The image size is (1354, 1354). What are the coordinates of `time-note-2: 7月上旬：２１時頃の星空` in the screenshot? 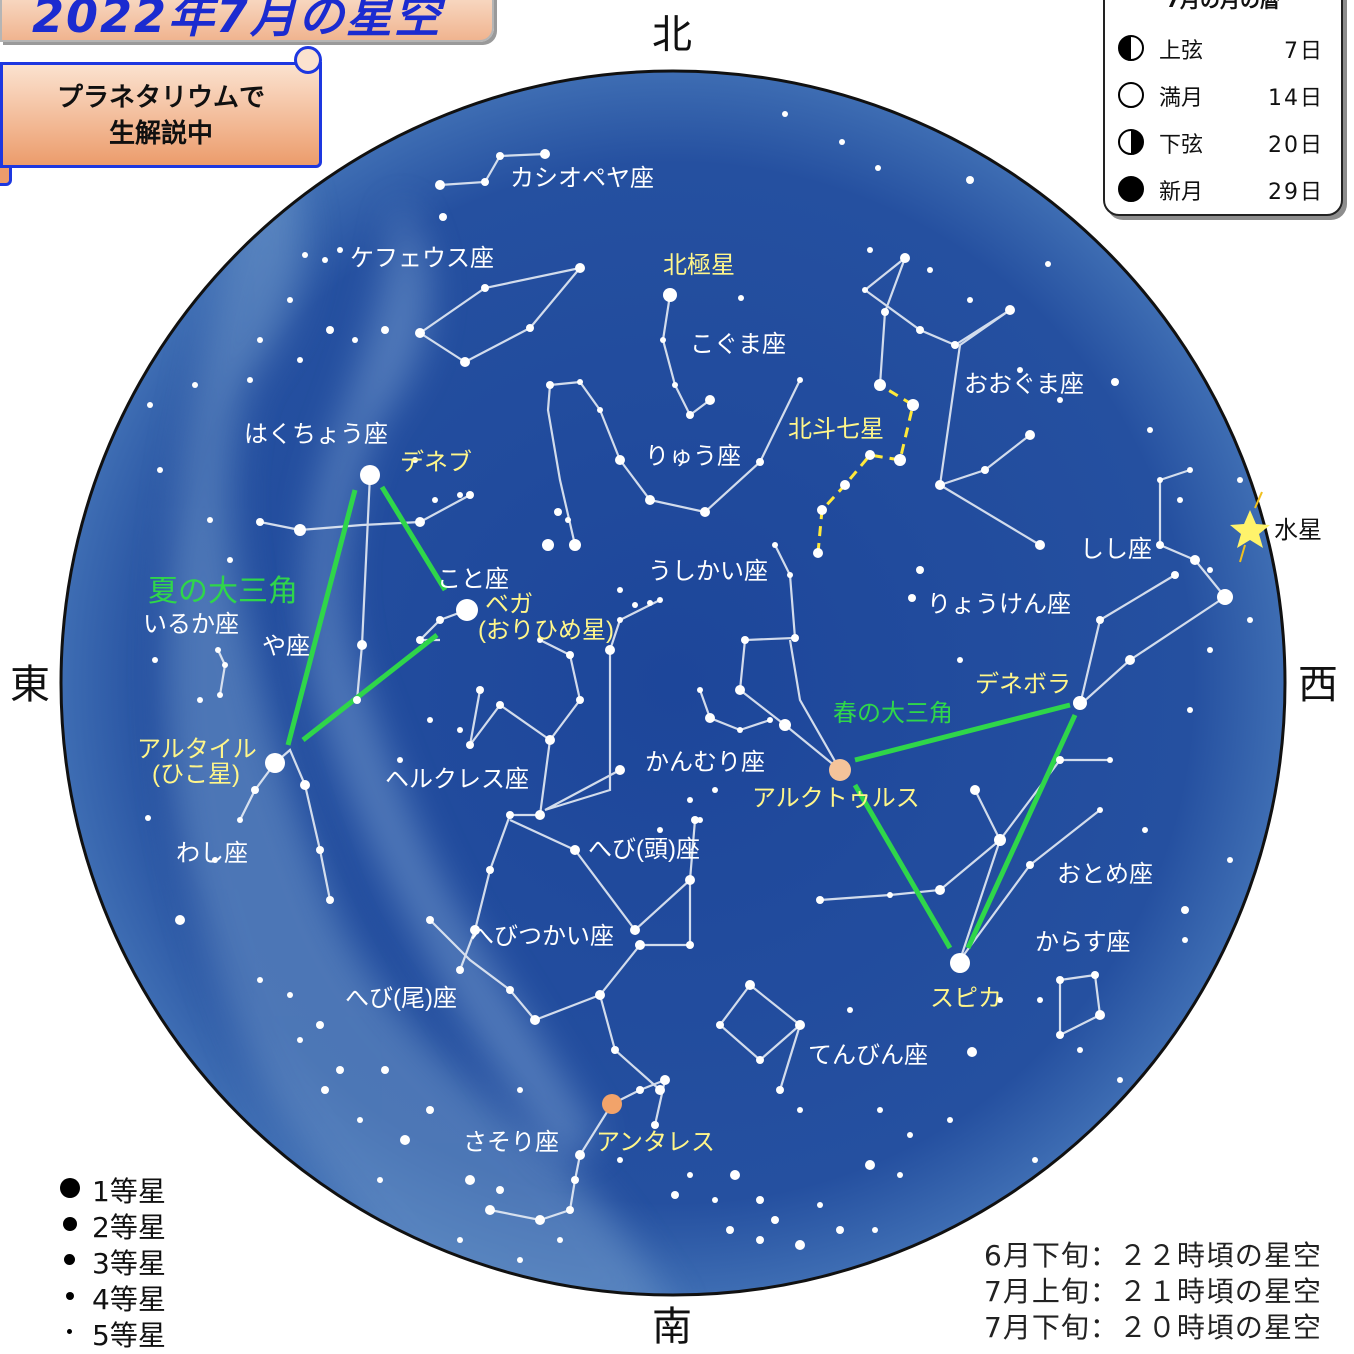 It's located at (1153, 1291).